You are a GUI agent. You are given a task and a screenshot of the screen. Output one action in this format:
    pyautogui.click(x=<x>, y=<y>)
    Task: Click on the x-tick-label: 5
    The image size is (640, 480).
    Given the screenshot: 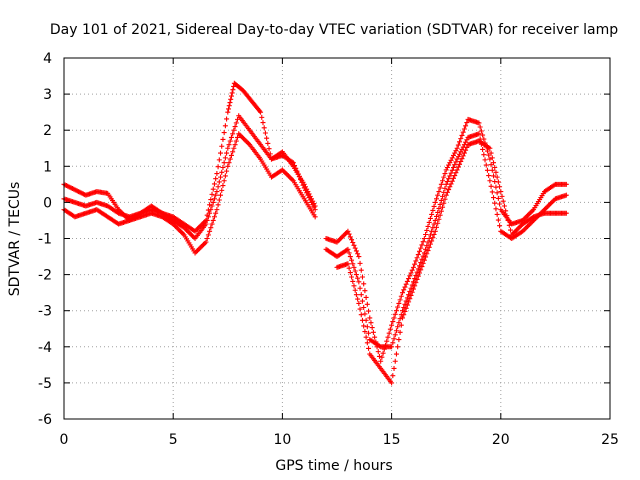 What is the action you would take?
    pyautogui.click(x=173, y=440)
    